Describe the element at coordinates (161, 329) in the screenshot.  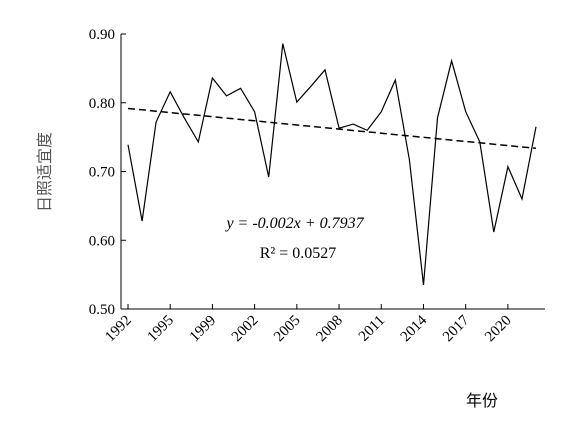
I see `x-tick-label: 1995` at that location.